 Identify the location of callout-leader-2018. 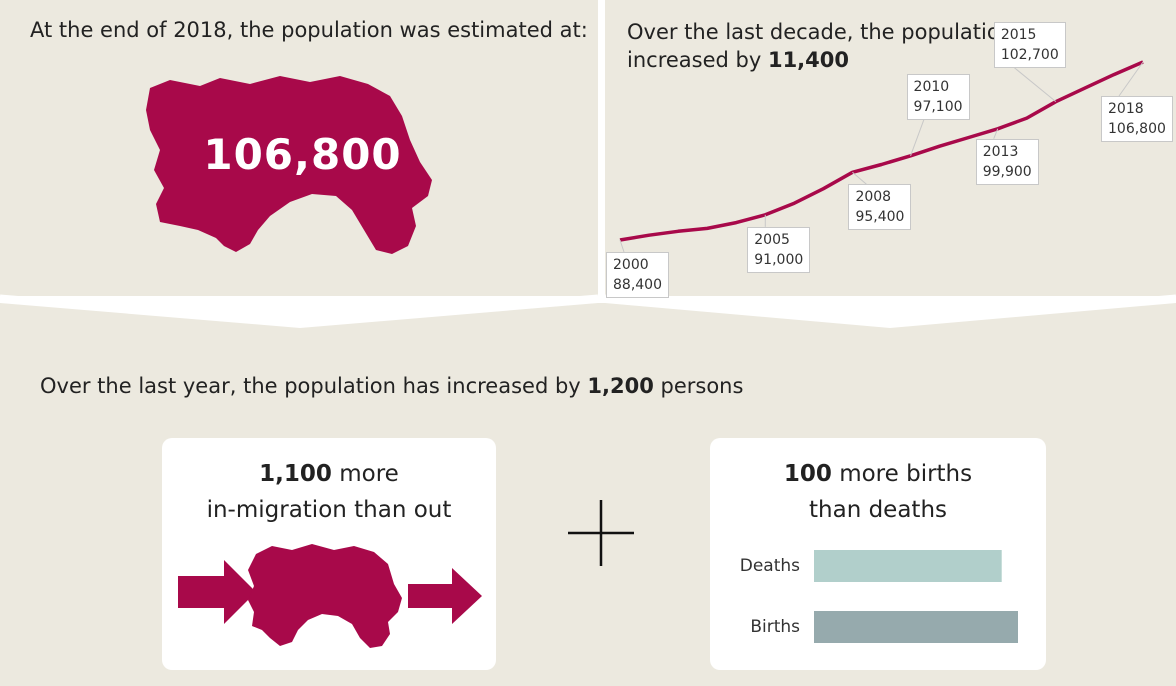
(1131, 79).